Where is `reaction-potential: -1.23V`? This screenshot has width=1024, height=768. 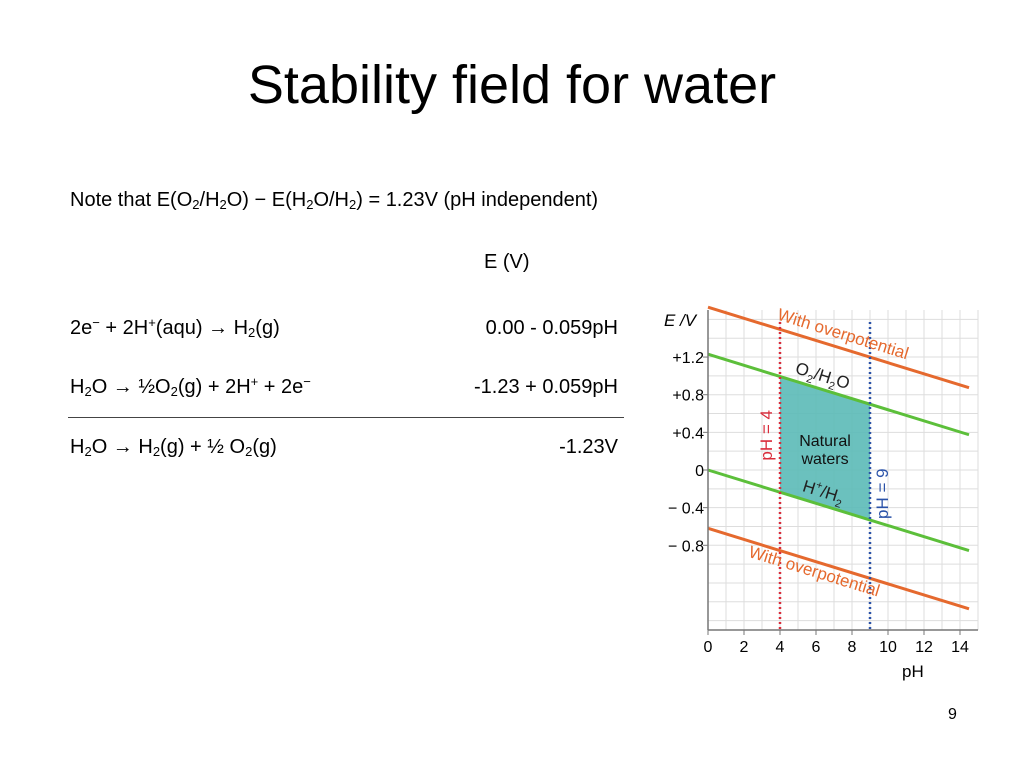 reaction-potential: -1.23V is located at coordinates (588, 447).